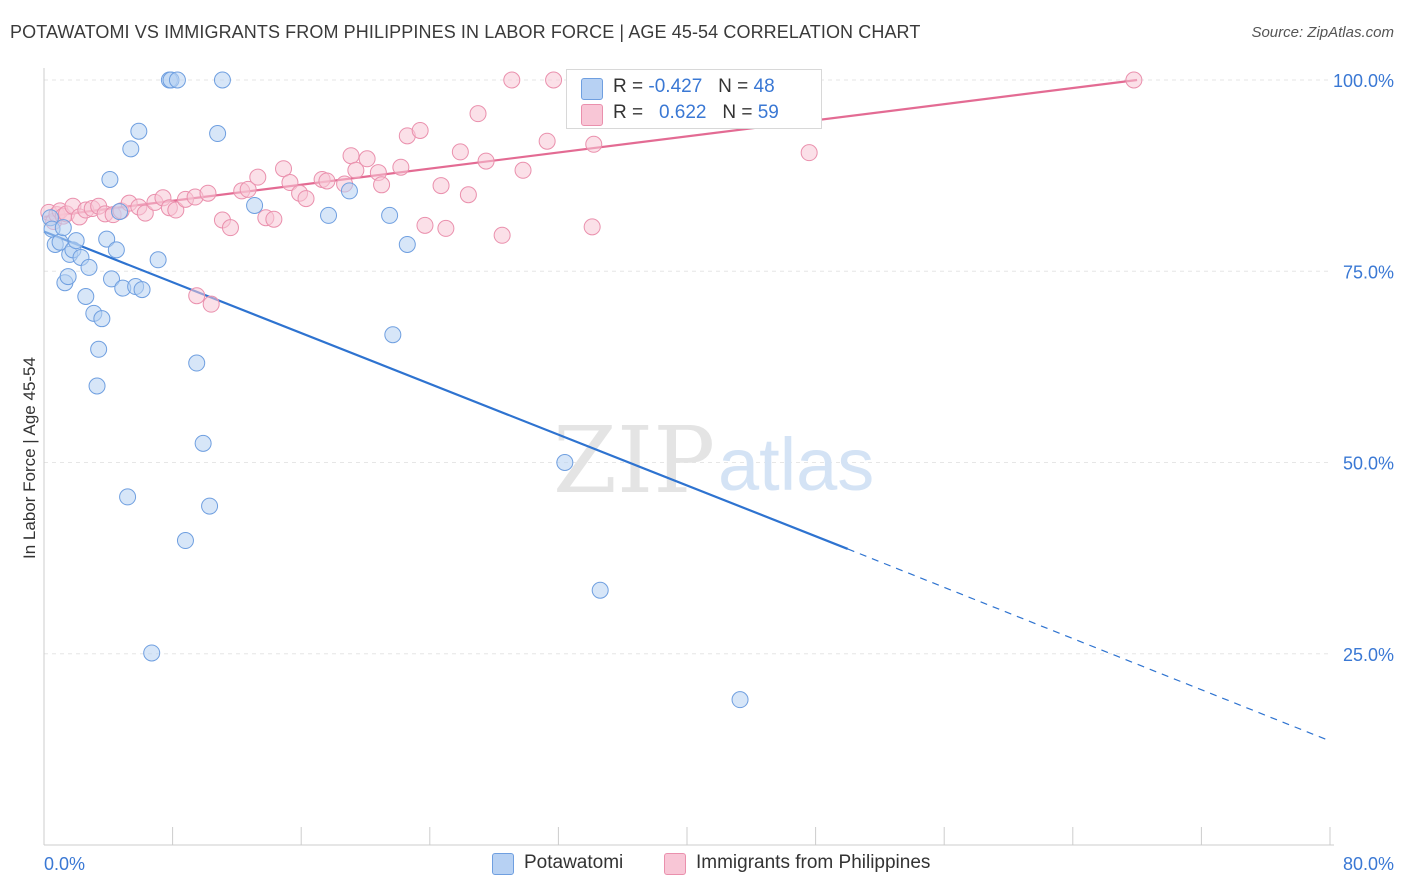  Describe the element at coordinates (813, 862) in the screenshot. I see `bottom-legend-label: Immigrants from Philippines` at that location.